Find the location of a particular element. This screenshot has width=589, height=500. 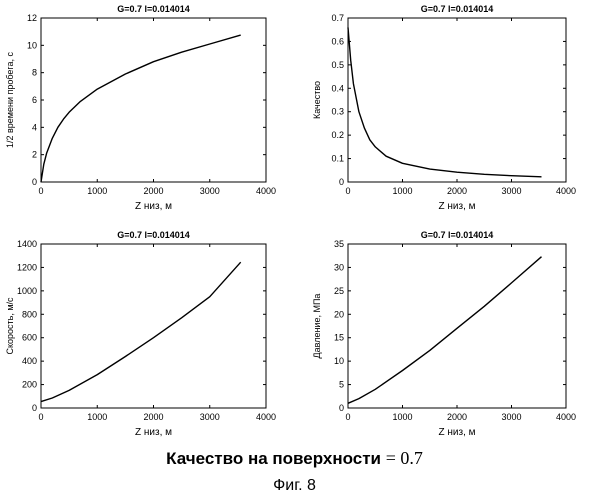

y-tick-label: 30 is located at coordinates (339, 267).